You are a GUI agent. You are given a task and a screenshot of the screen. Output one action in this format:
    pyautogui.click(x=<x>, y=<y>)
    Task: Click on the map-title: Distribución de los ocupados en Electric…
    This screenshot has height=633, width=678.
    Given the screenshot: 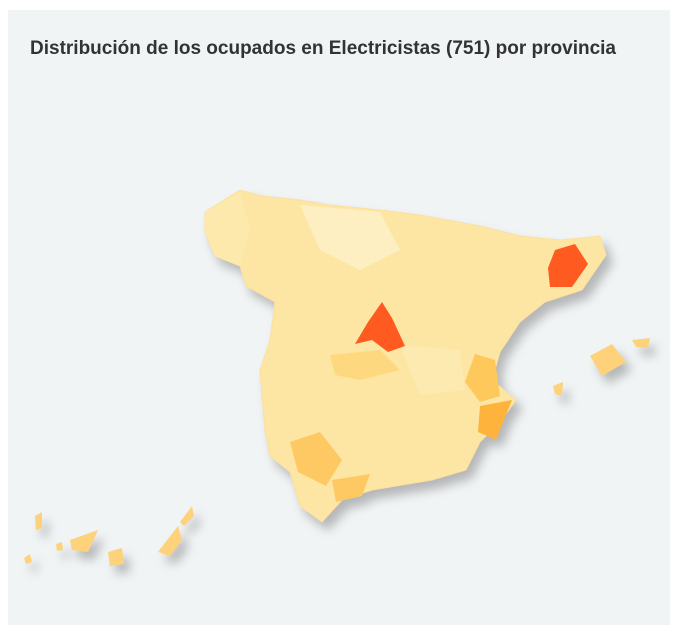 What is the action you would take?
    pyautogui.click(x=323, y=48)
    